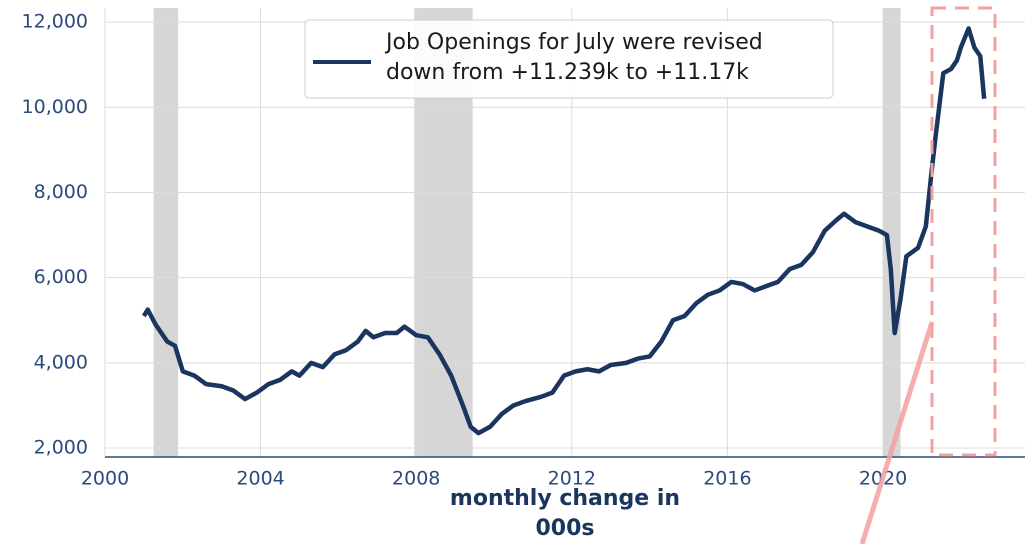 This screenshot has width=1027, height=544. I want to click on highlight-box, so click(963, 231).